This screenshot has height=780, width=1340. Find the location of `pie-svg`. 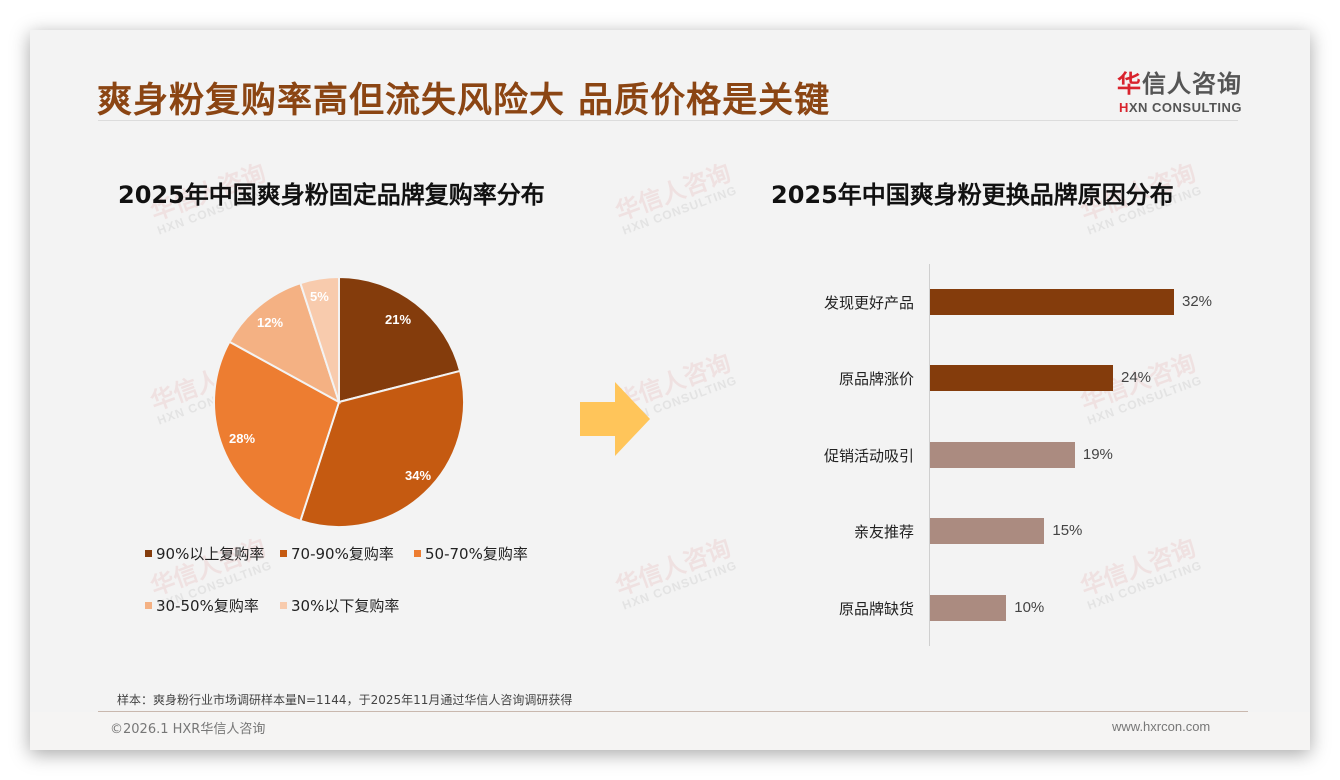

pie-svg is located at coordinates (339, 401).